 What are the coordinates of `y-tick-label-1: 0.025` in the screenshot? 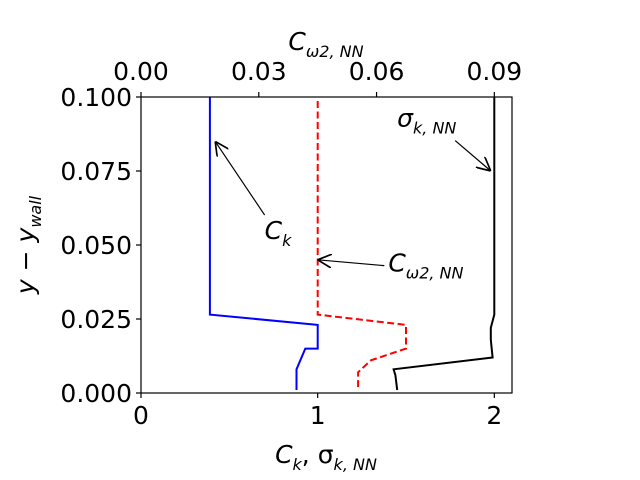 It's located at (96, 319).